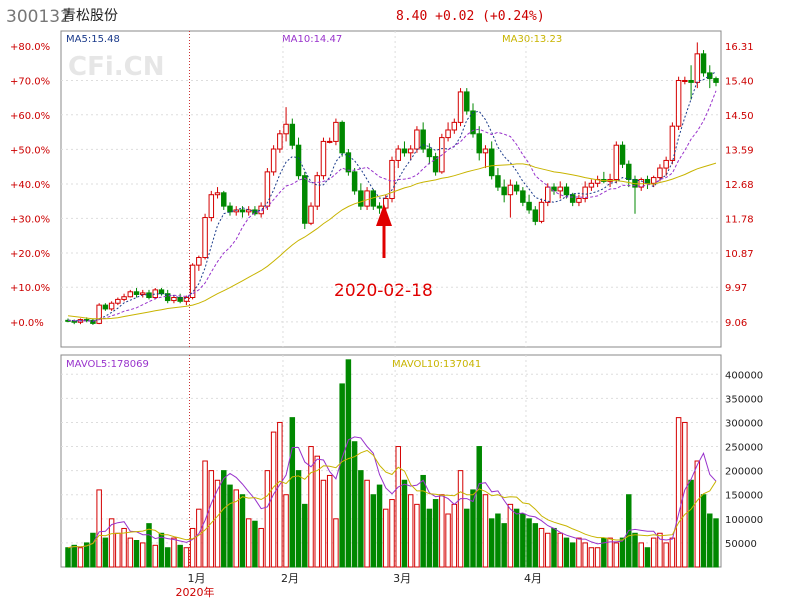 The height and width of the screenshot is (600, 800). What do you see at coordinates (739, 254) in the screenshot?
I see `y-right-tick-label: 10.87` at bounding box center [739, 254].